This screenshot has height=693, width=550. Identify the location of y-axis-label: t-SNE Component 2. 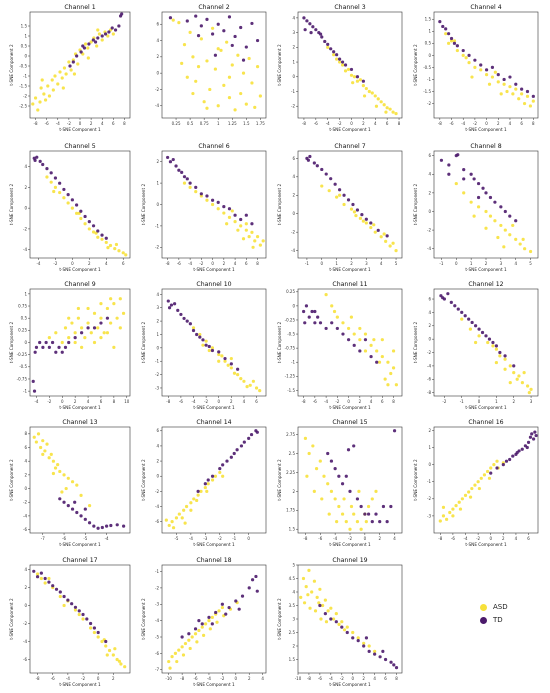
(143, 343).